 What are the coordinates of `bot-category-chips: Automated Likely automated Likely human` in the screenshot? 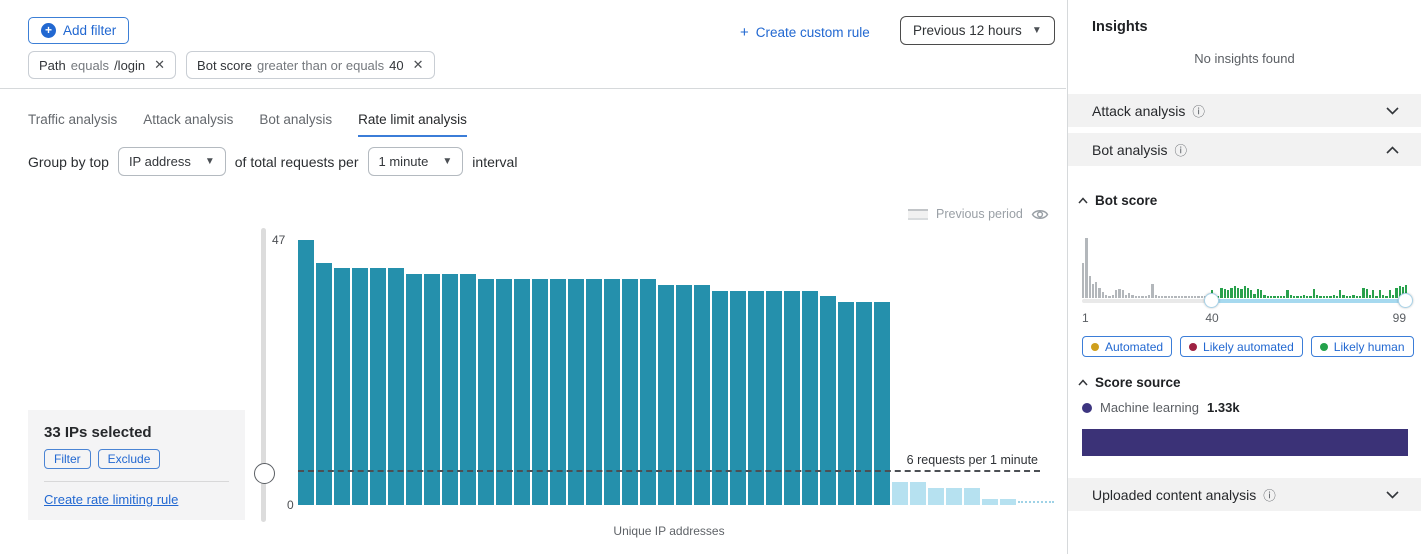 It's located at (1248, 346).